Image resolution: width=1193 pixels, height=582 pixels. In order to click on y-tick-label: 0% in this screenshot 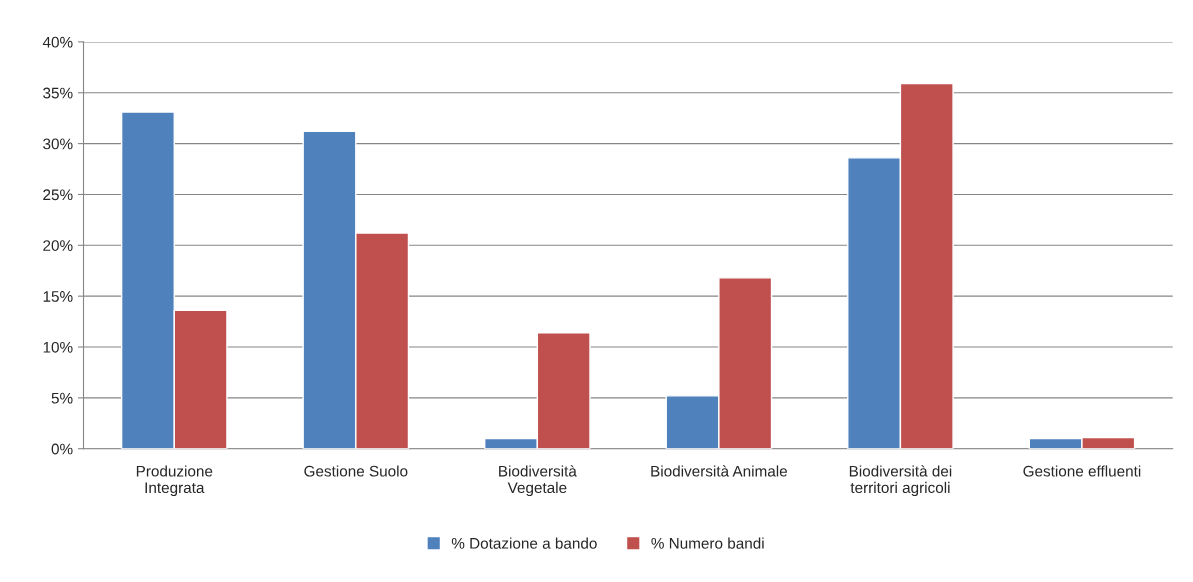, I will do `click(62, 449)`.